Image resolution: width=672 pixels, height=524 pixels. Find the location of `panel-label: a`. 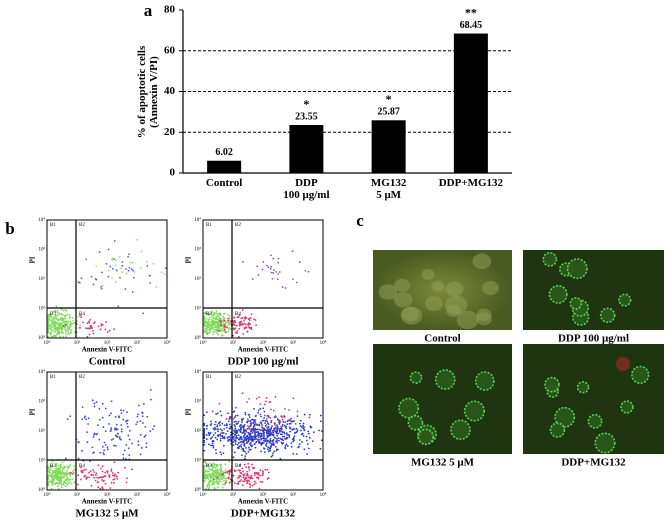

panel-label: a is located at coordinates (148, 10).